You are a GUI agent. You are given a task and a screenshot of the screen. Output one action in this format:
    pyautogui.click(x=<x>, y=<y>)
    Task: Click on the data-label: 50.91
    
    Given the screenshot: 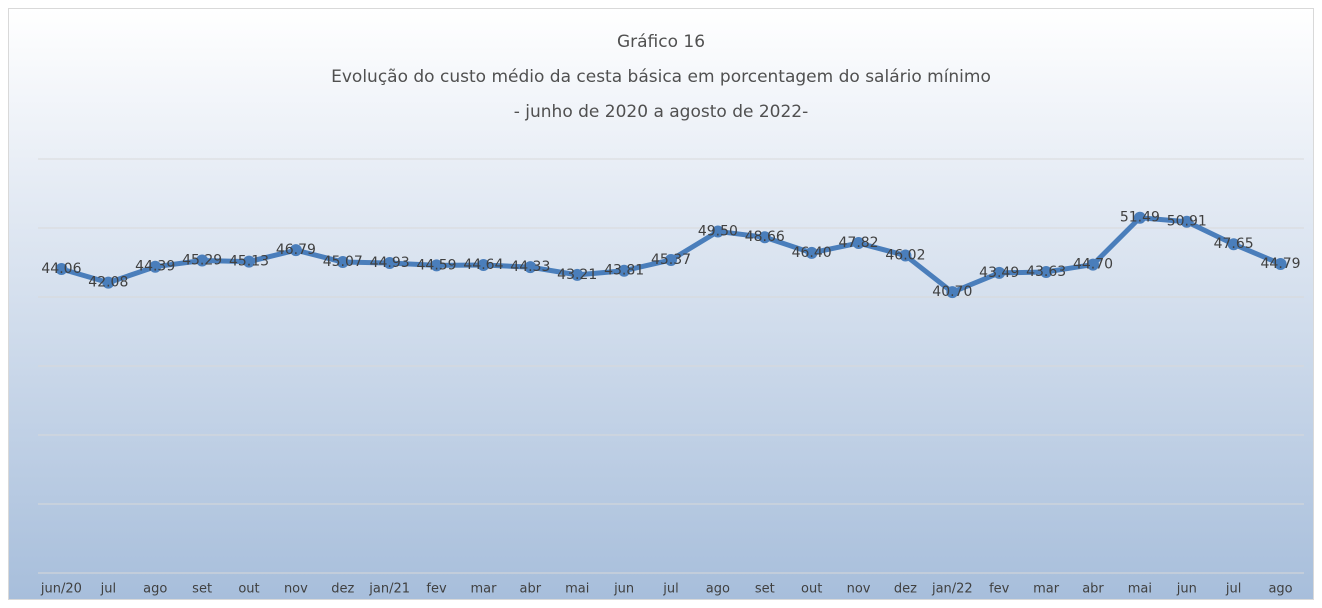 What is the action you would take?
    pyautogui.click(x=1187, y=222)
    